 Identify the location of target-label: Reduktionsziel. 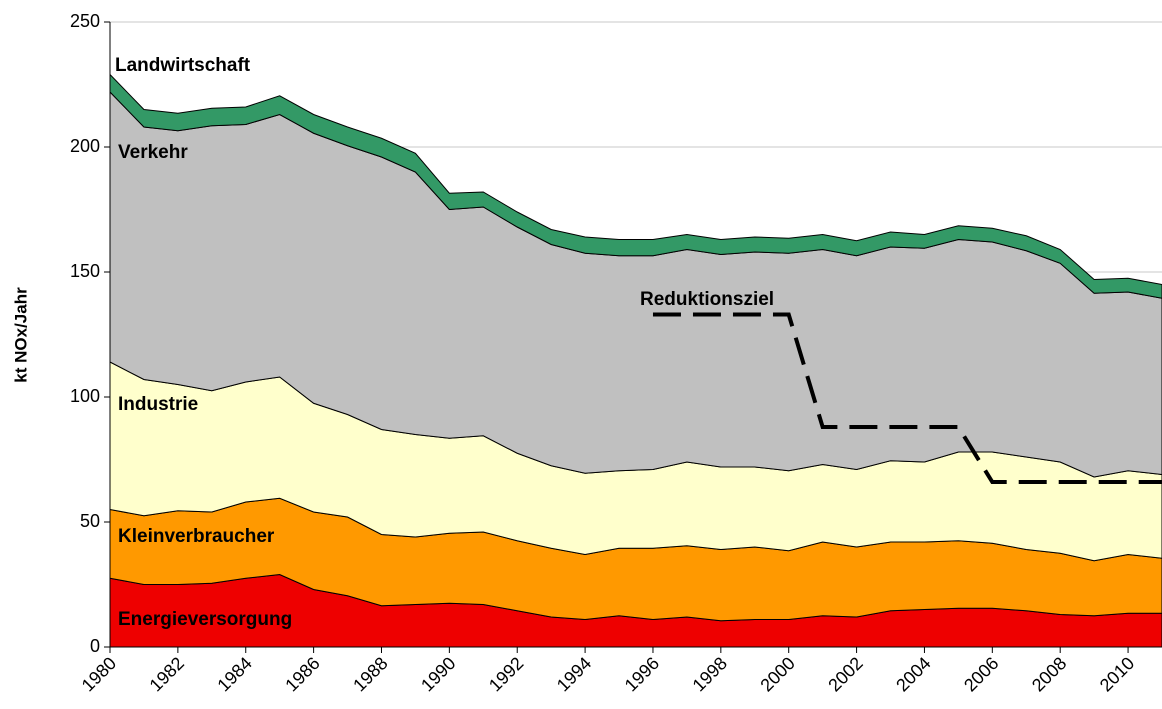
(707, 299).